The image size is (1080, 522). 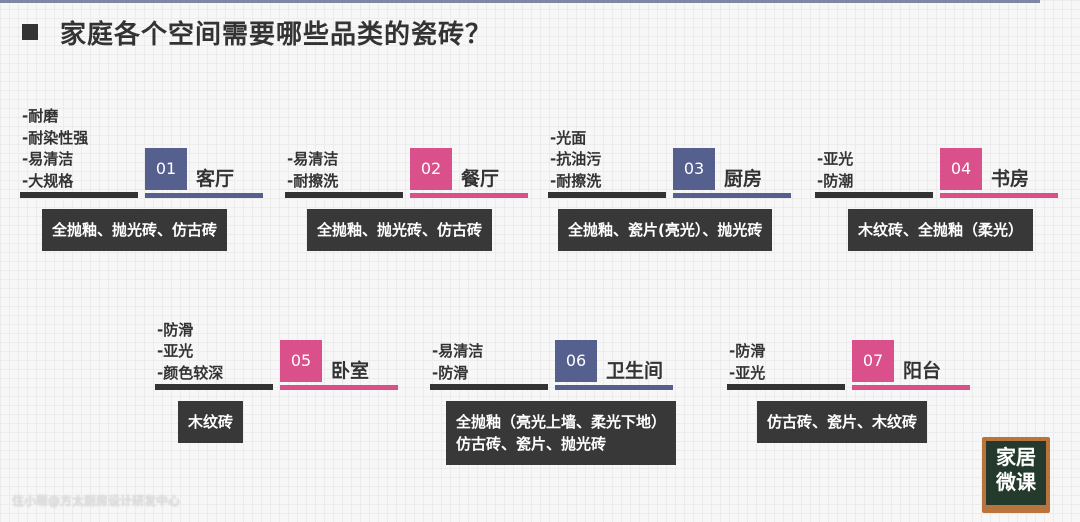 What do you see at coordinates (743, 179) in the screenshot?
I see `room-name: 厨房` at bounding box center [743, 179].